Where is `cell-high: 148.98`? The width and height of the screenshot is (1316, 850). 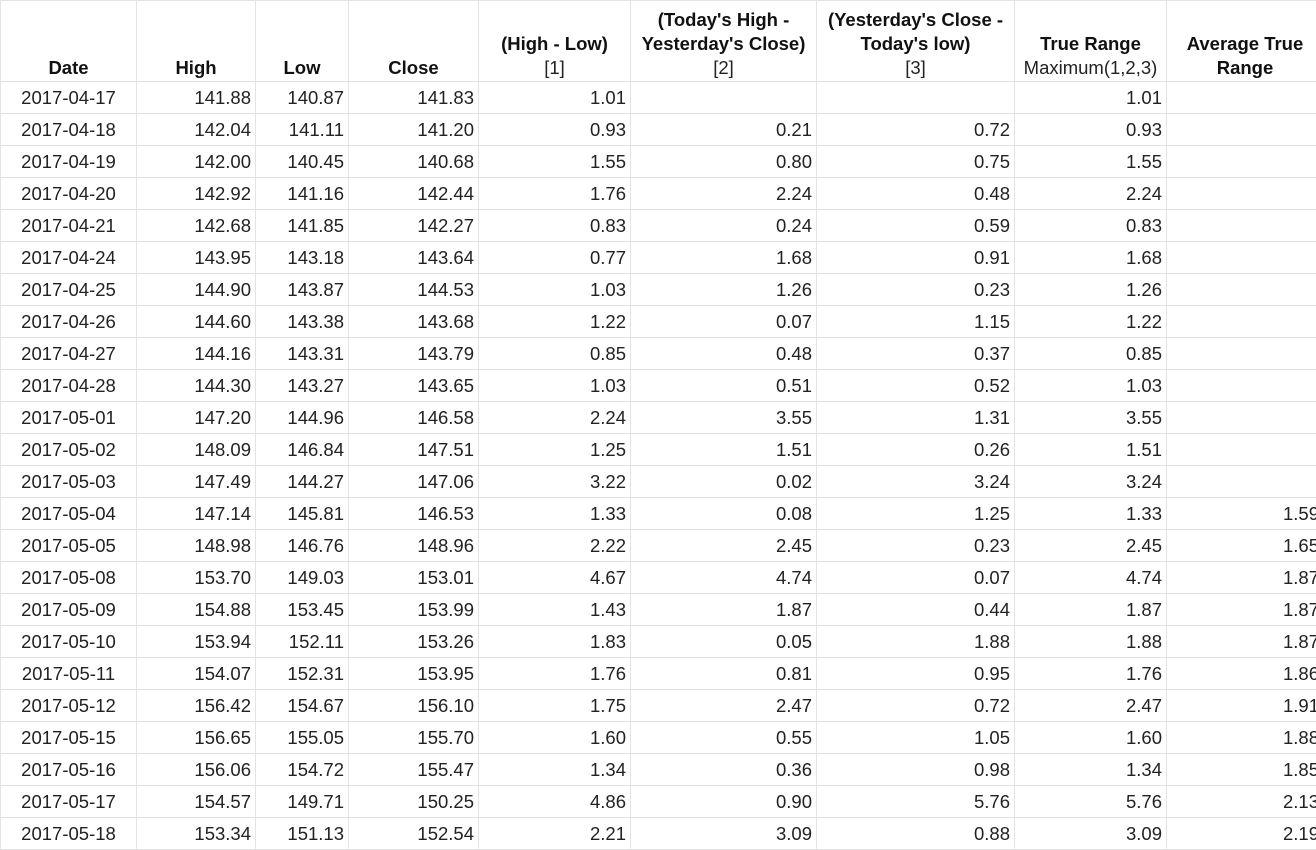 cell-high: 148.98 is located at coordinates (196, 546).